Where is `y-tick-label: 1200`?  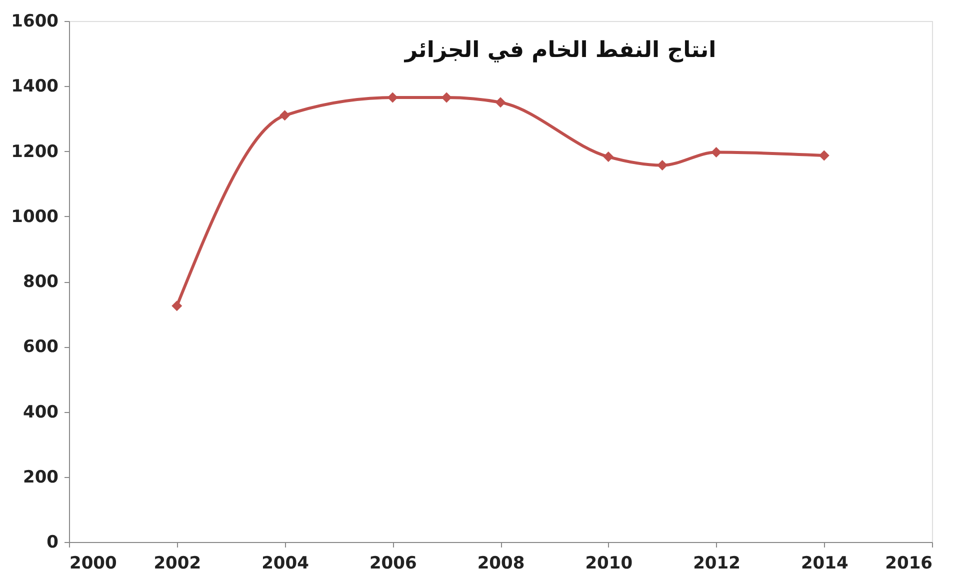
y-tick-label: 1200 is located at coordinates (35, 152).